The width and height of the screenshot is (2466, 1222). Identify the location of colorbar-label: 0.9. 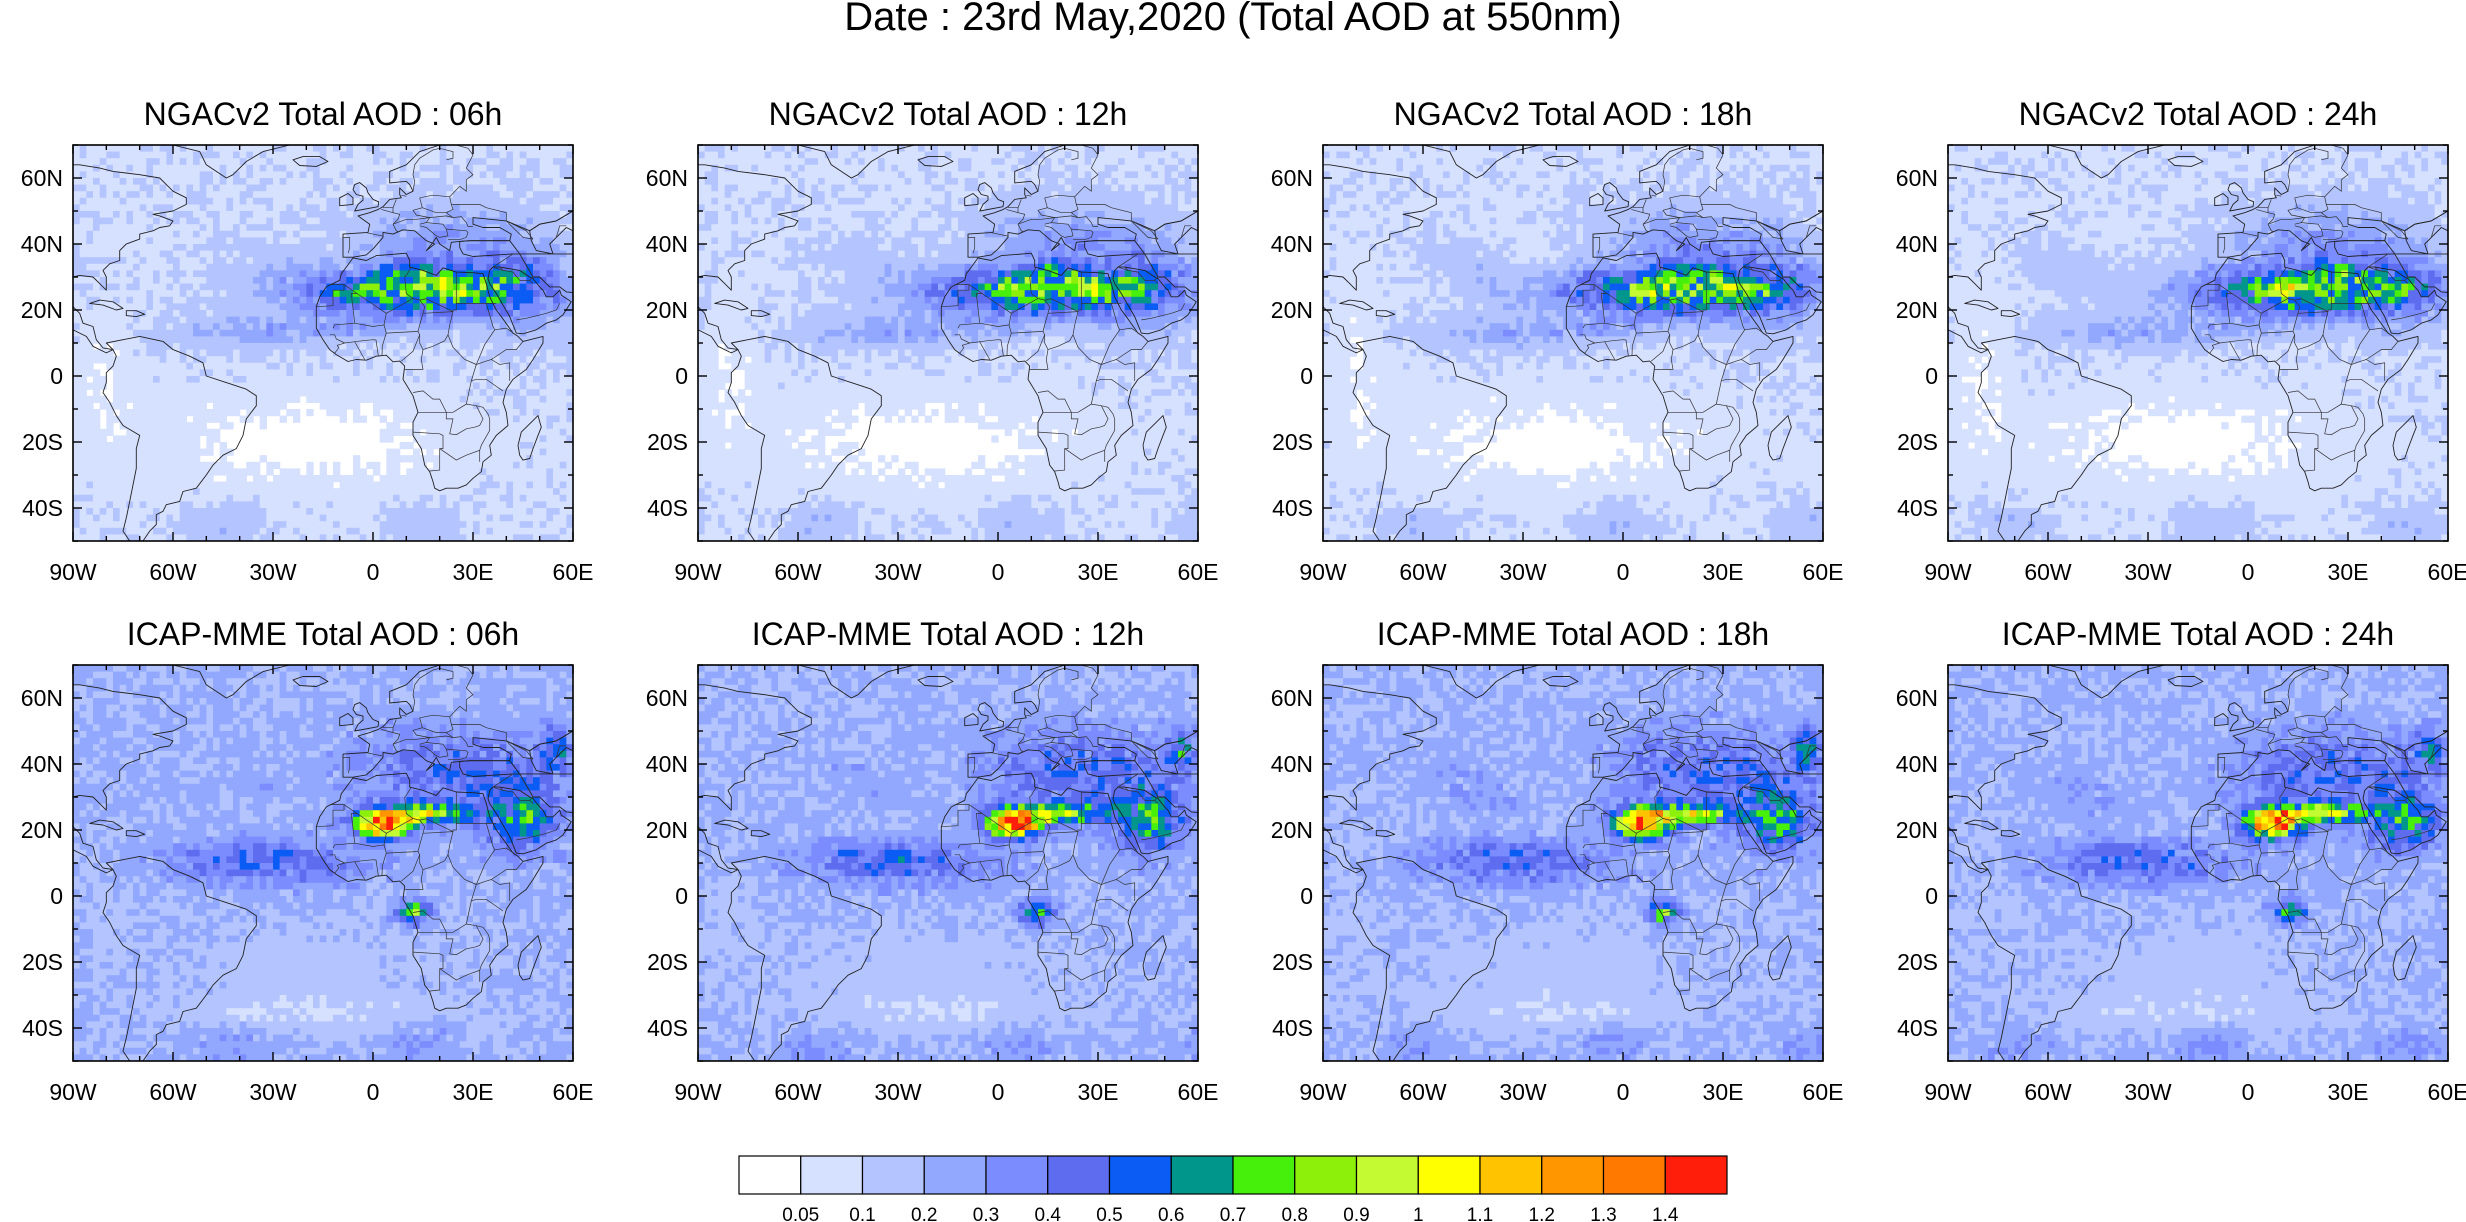
(1356, 1213).